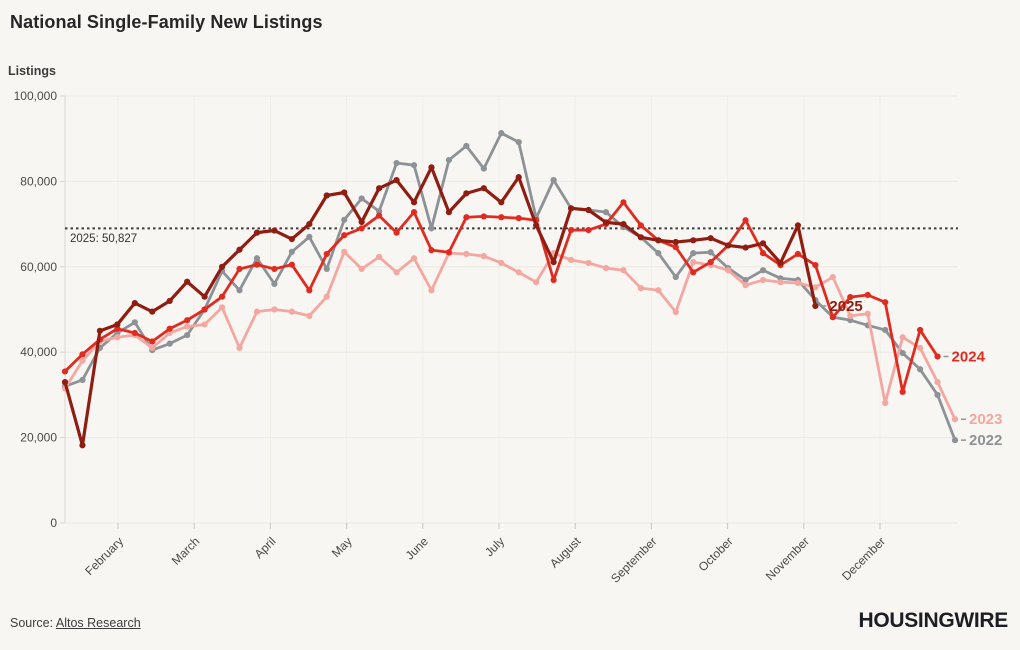 The width and height of the screenshot is (1020, 650). Describe the element at coordinates (166, 22) in the screenshot. I see `page-title: National Single-Family New Listings` at that location.